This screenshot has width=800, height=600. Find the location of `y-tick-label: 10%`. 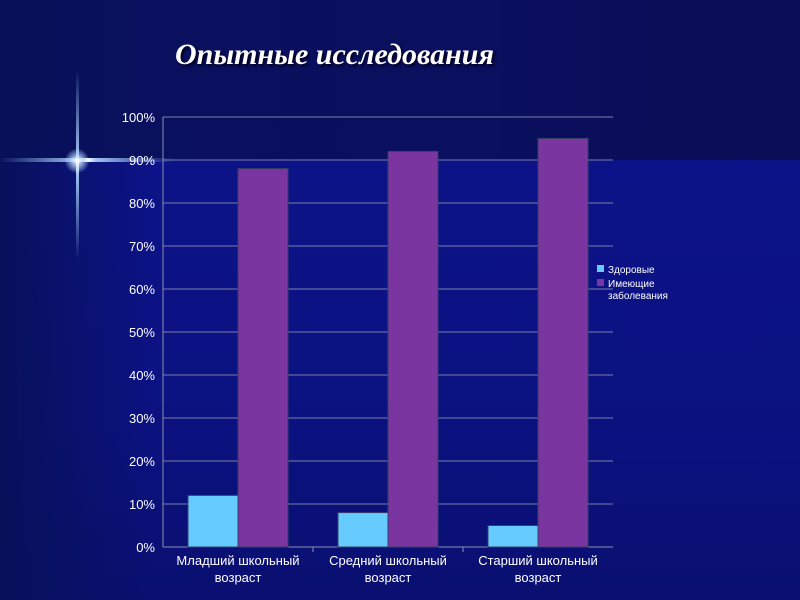

y-tick-label: 10% is located at coordinates (142, 504).